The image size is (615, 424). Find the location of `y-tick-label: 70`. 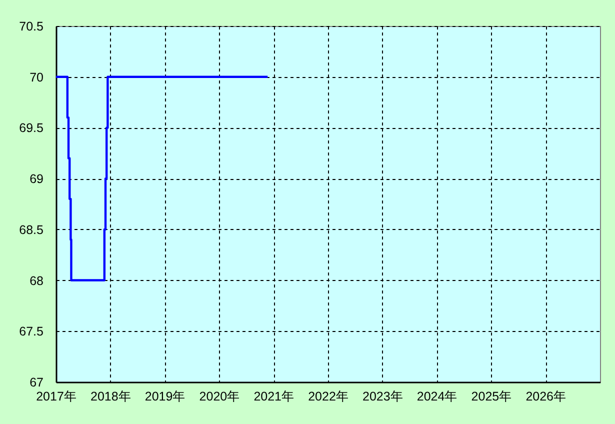

y-tick-label: 70 is located at coordinates (37, 77).